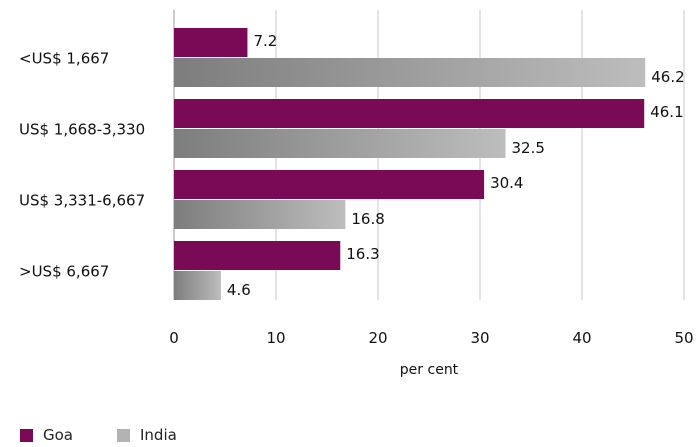 This screenshot has height=447, width=698. What do you see at coordinates (82, 201) in the screenshot?
I see `category-label: US$ 3,331-6,667` at bounding box center [82, 201].